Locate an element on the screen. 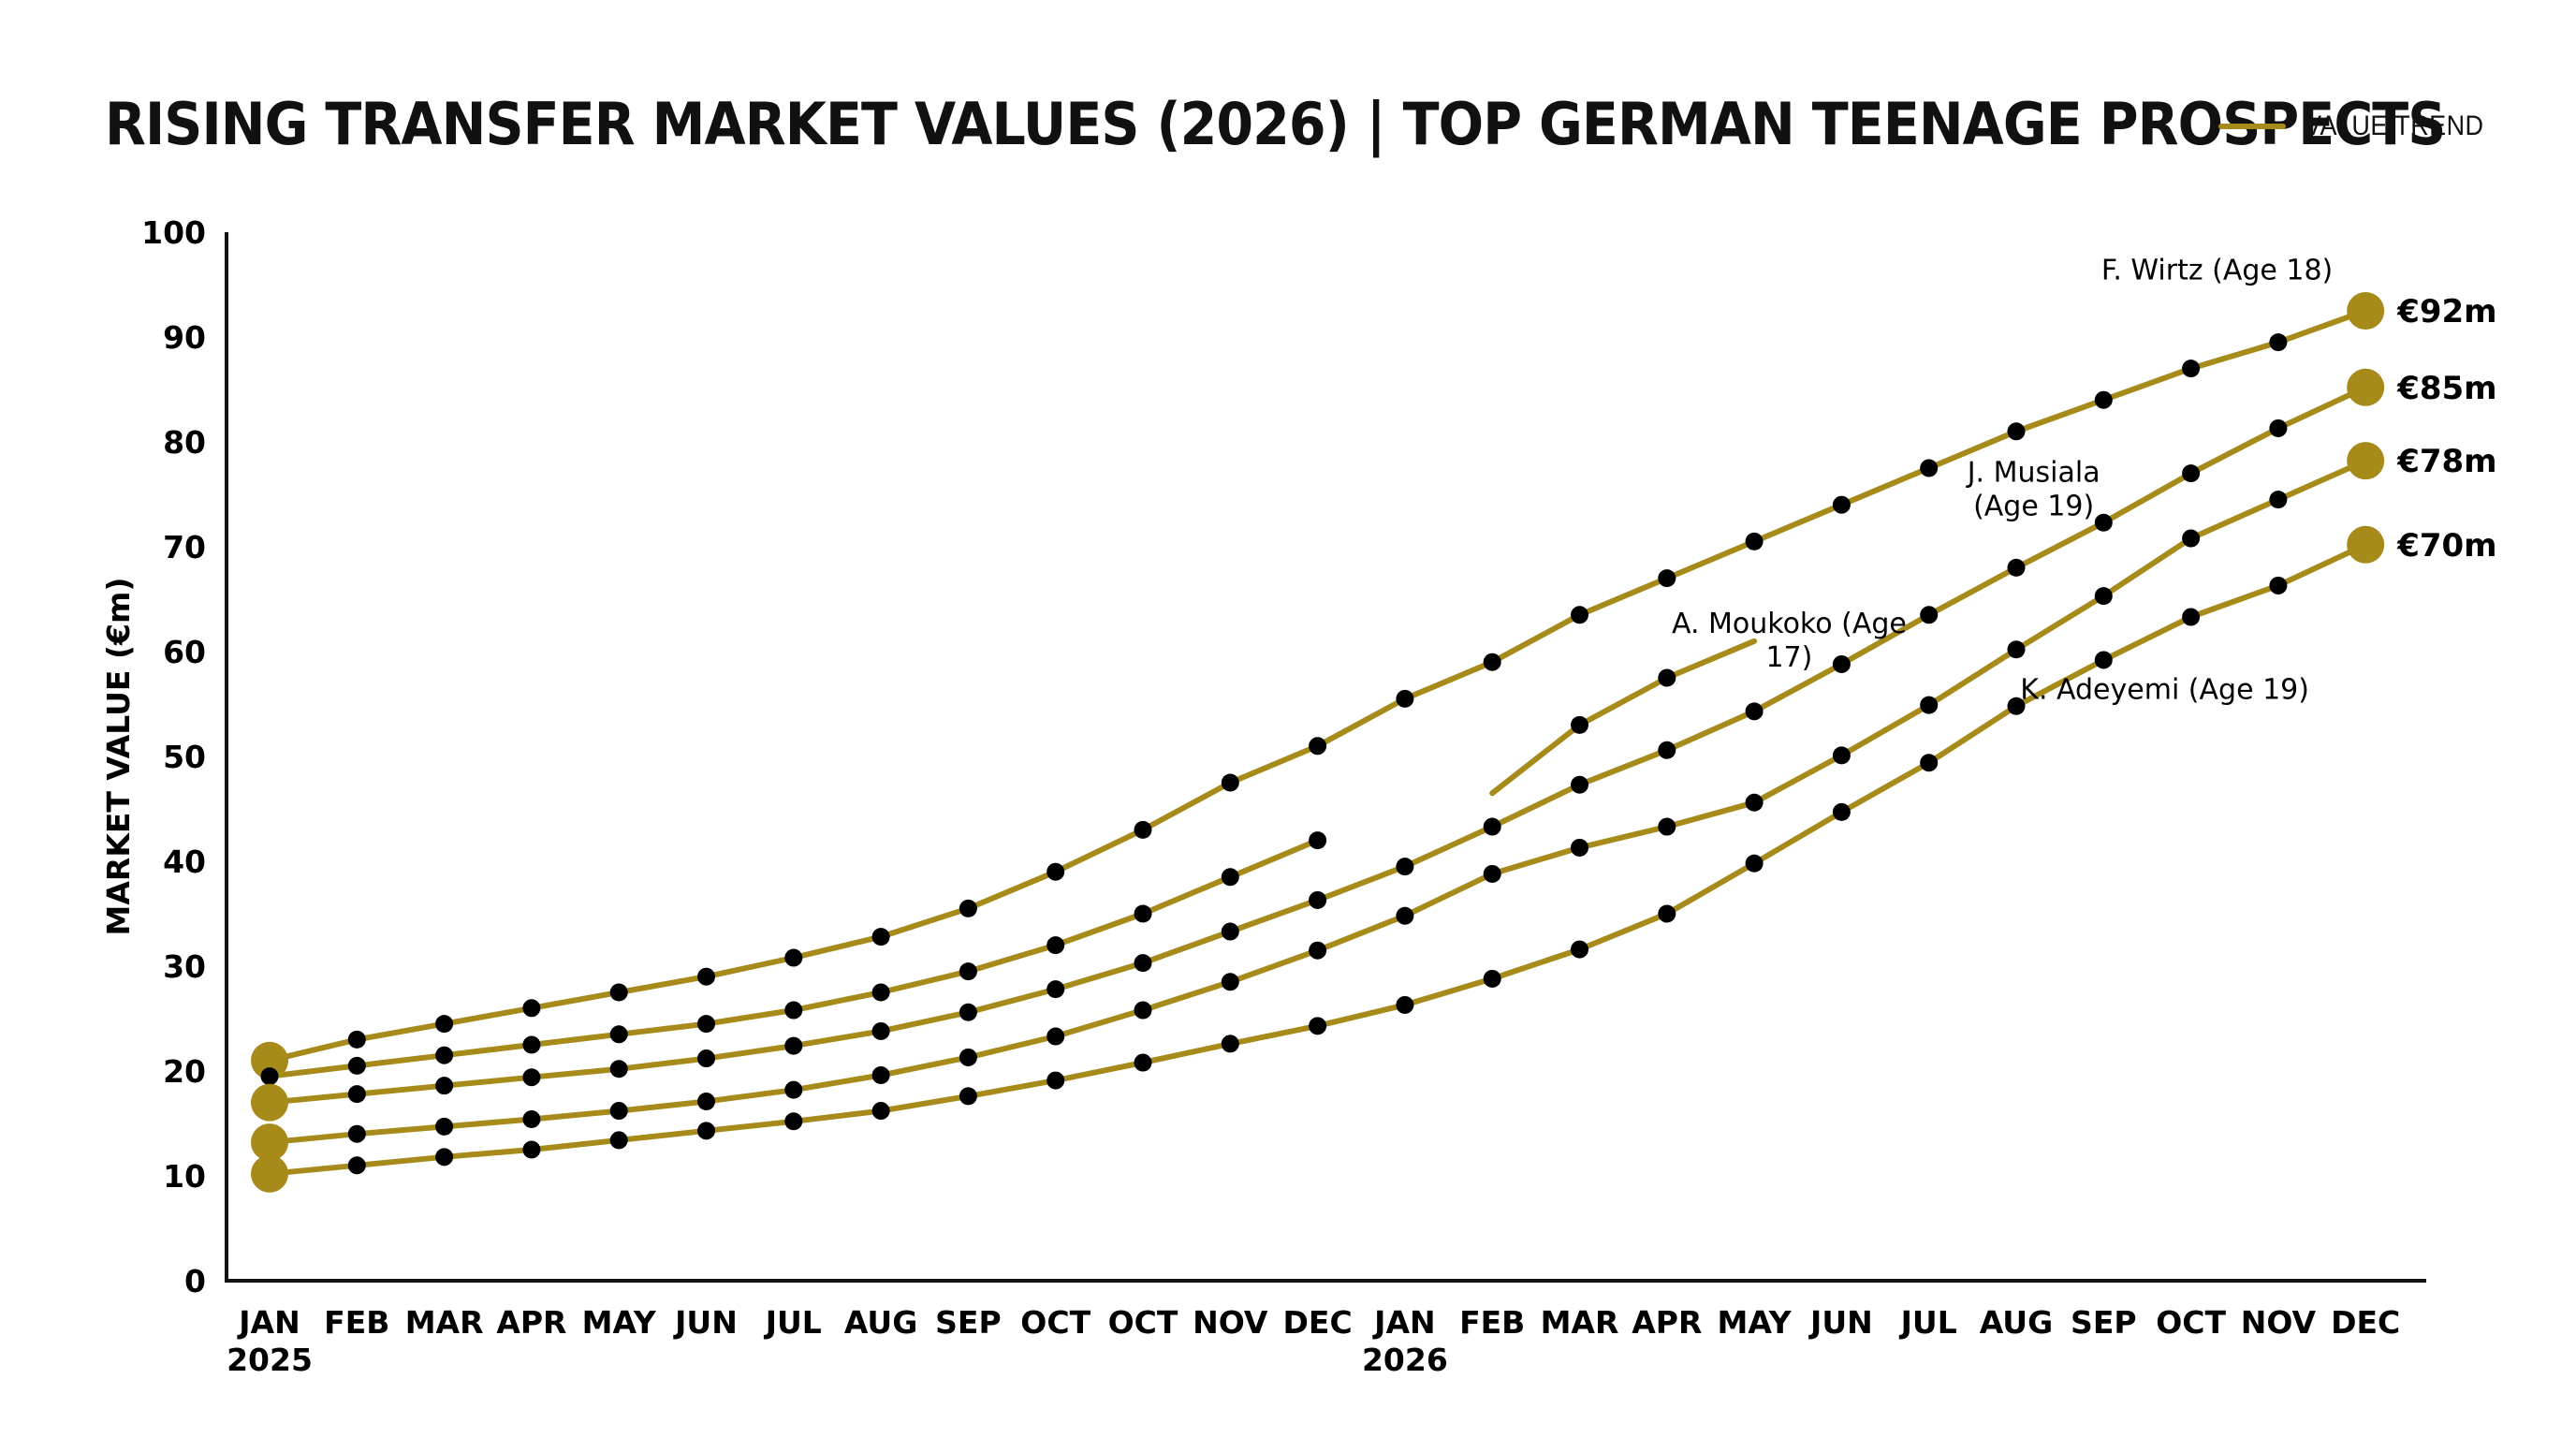 The height and width of the screenshot is (1438, 2576). y-axis-label: MARKET VALUE (€m) is located at coordinates (118, 757).